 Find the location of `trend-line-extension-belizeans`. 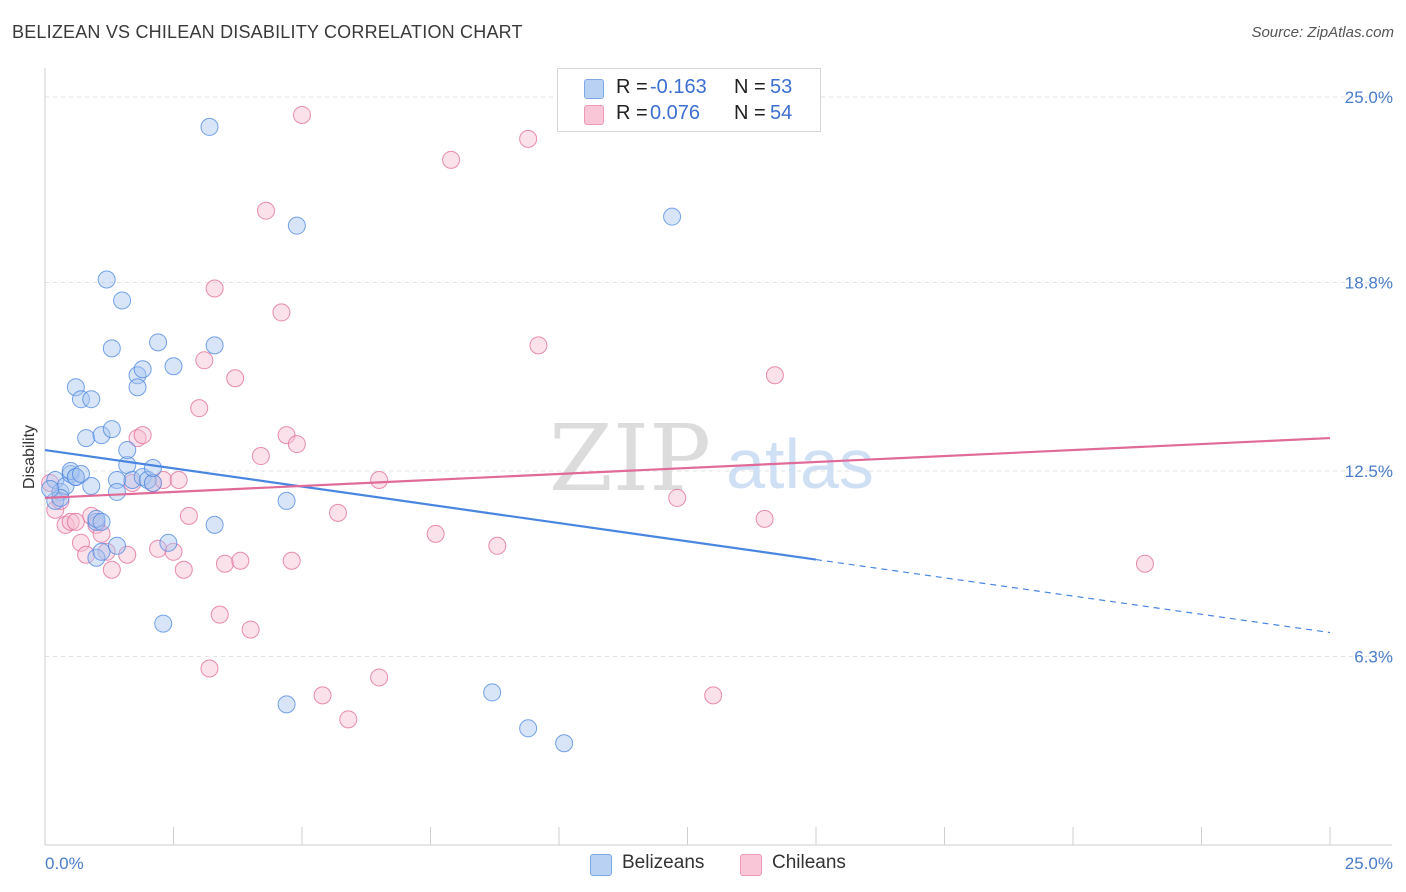

trend-line-extension-belizeans is located at coordinates (1073, 596).